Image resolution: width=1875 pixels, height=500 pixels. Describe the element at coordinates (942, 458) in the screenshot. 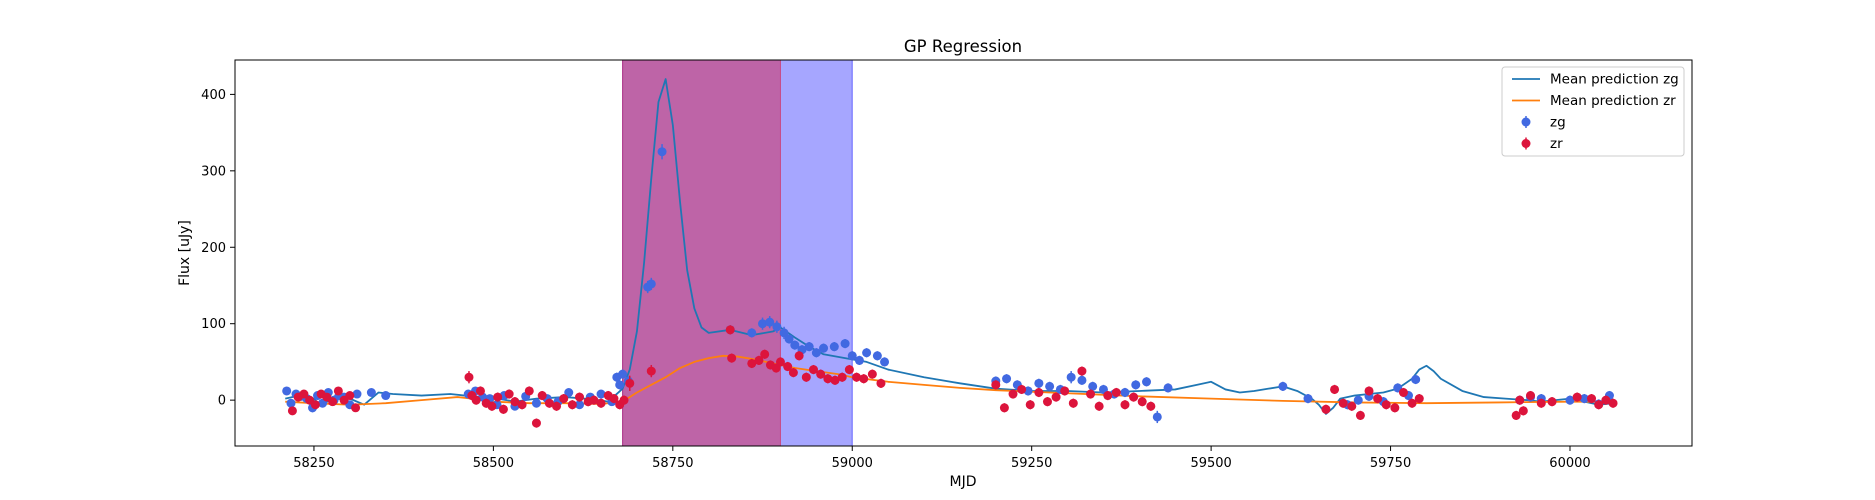

I see `x-axis: 58250 58500 58750 59000 59250 59500 59750 60000` at that location.